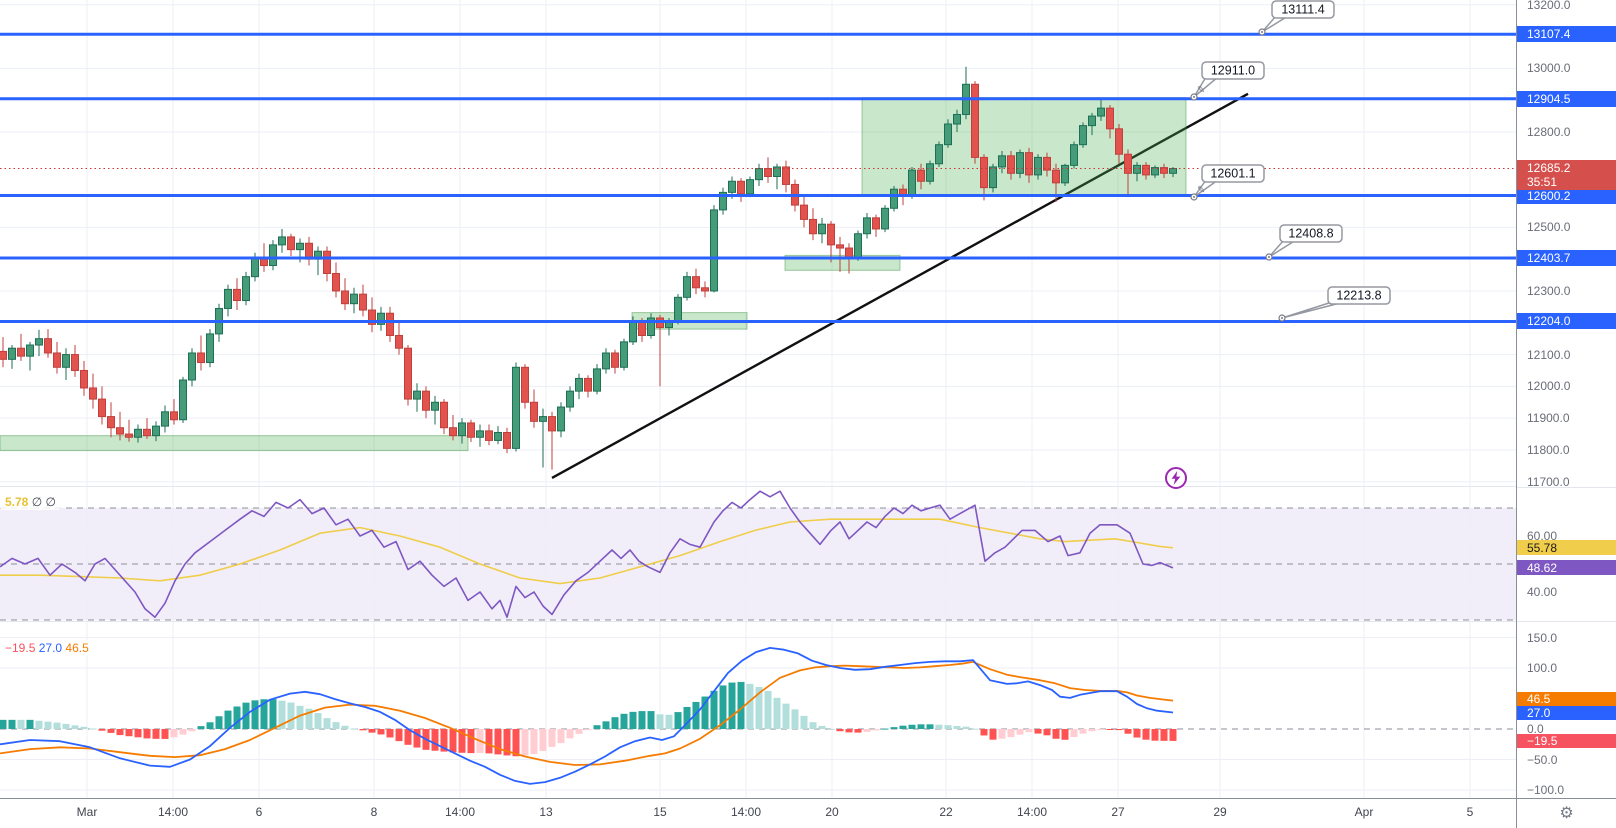  I want to click on level-price-badge: 12403.7, so click(1566, 257).